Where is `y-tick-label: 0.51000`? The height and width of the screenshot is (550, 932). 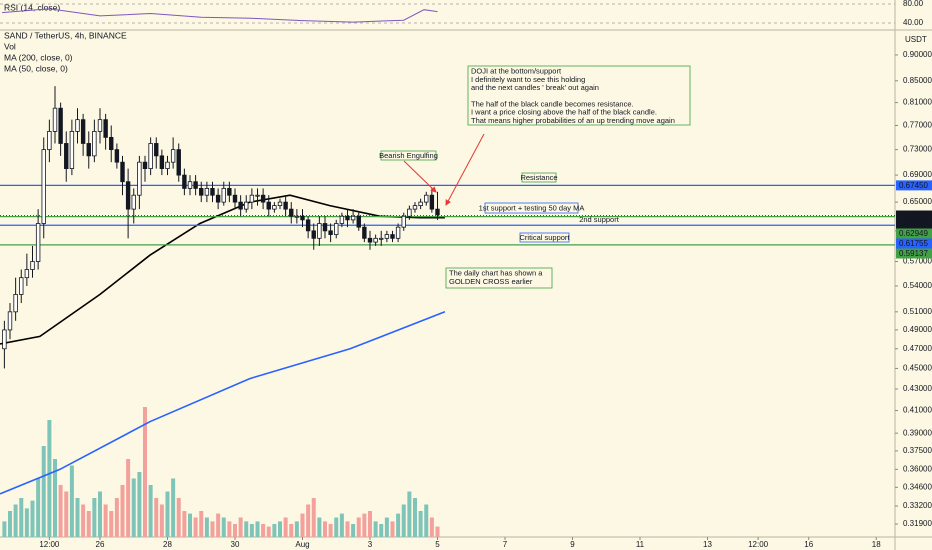 y-tick-label: 0.51000 is located at coordinates (917, 311).